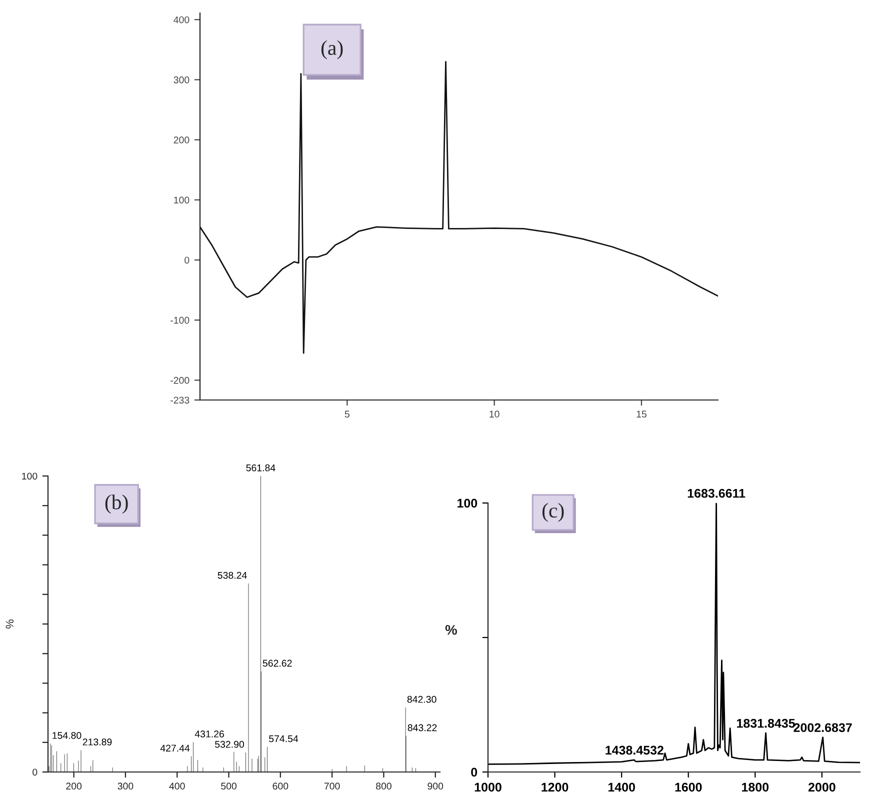 The height and width of the screenshot is (805, 872). Describe the element at coordinates (283, 738) in the screenshot. I see `annotation: 574.54` at that location.